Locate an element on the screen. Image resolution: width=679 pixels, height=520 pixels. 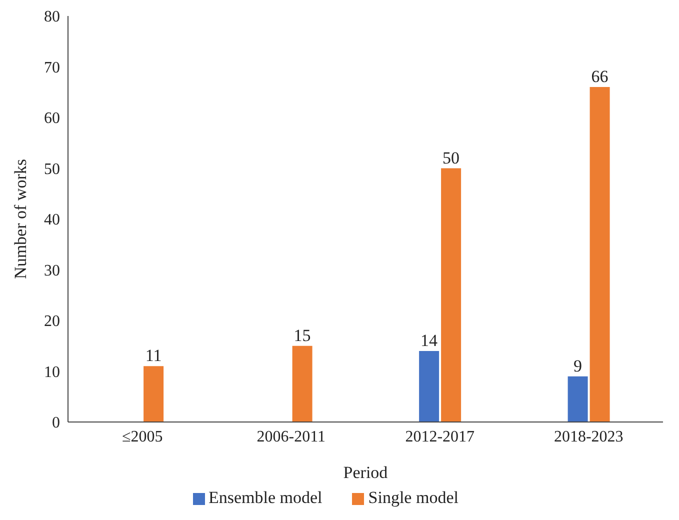
y-tick-label: 30 is located at coordinates (52, 271).